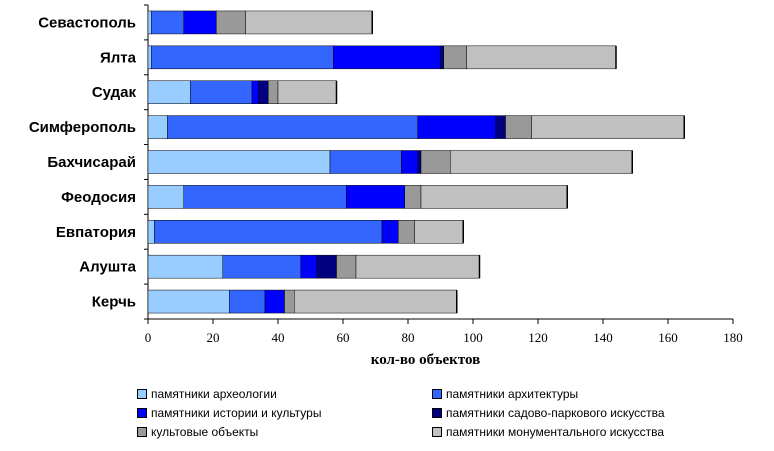 This screenshot has height=451, width=774. I want to click on legend-item: памятники архитектуры, so click(505, 394).